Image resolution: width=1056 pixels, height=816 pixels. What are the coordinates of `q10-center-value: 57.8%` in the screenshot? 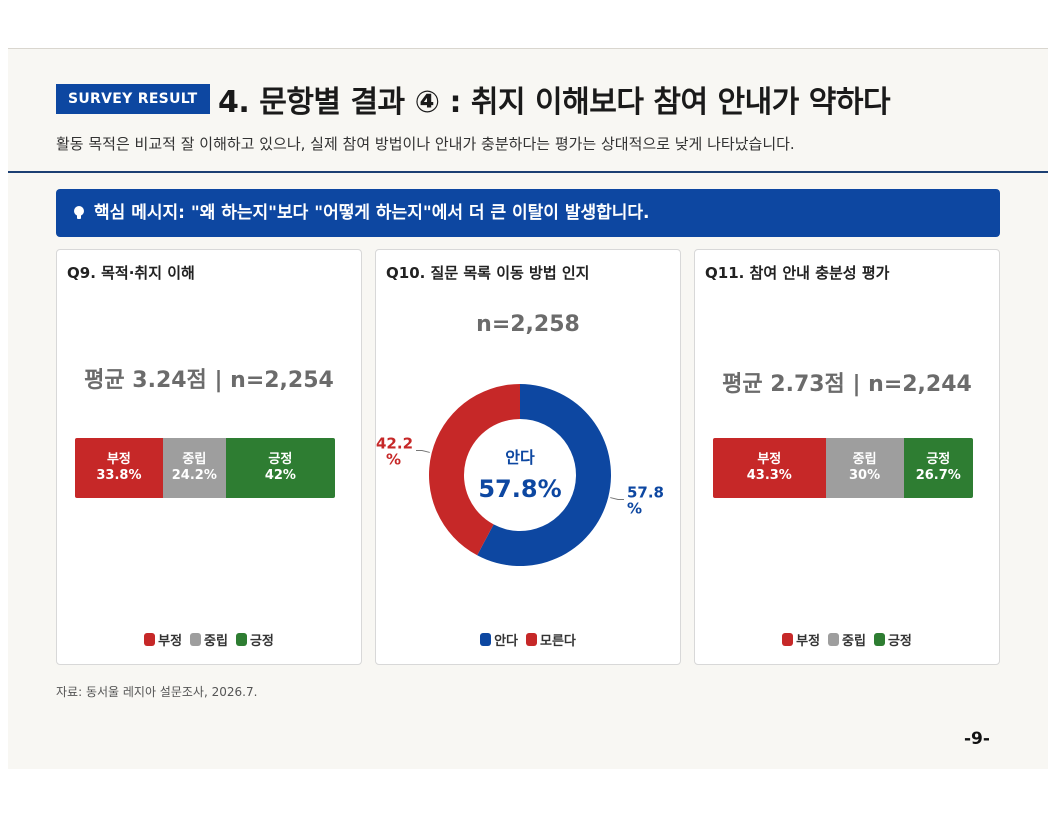 It's located at (519, 489).